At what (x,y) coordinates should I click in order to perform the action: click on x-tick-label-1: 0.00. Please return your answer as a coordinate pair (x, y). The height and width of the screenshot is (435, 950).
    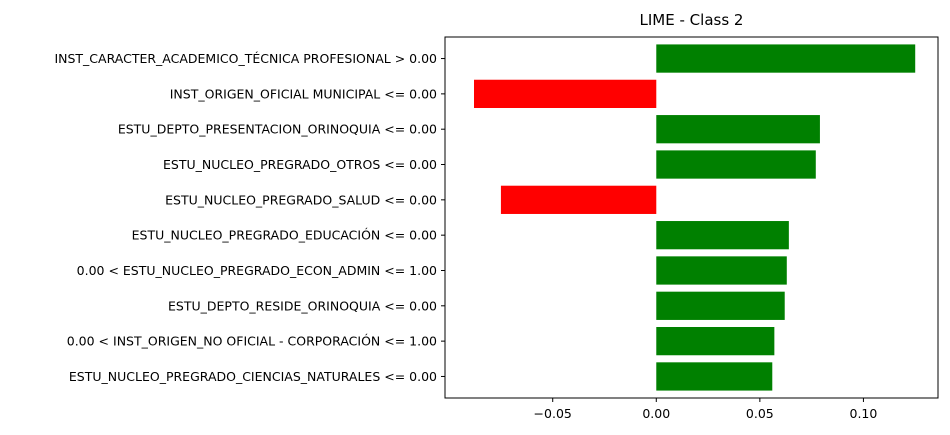
    Looking at the image, I should click on (656, 413).